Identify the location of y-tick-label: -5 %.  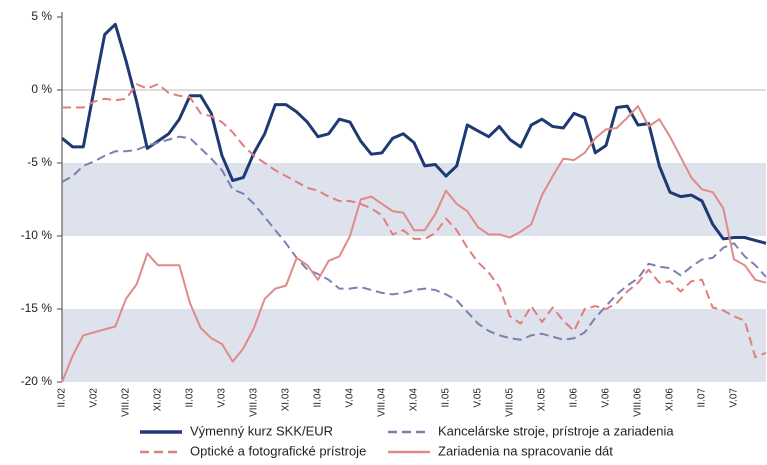
(39, 162).